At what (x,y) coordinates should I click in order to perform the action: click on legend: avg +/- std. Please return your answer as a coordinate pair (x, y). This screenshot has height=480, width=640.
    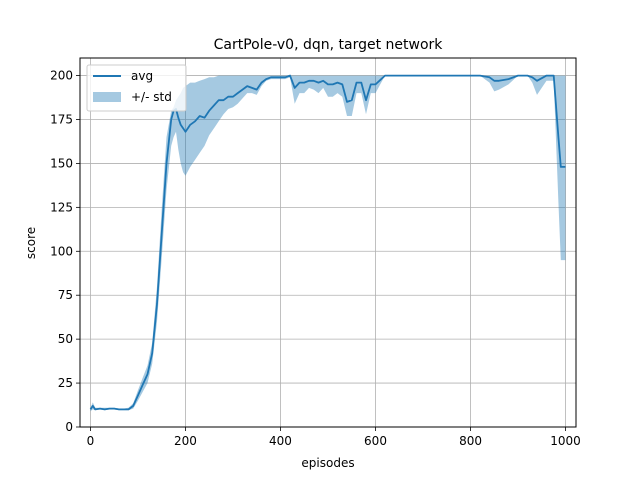
    Looking at the image, I should click on (136, 88).